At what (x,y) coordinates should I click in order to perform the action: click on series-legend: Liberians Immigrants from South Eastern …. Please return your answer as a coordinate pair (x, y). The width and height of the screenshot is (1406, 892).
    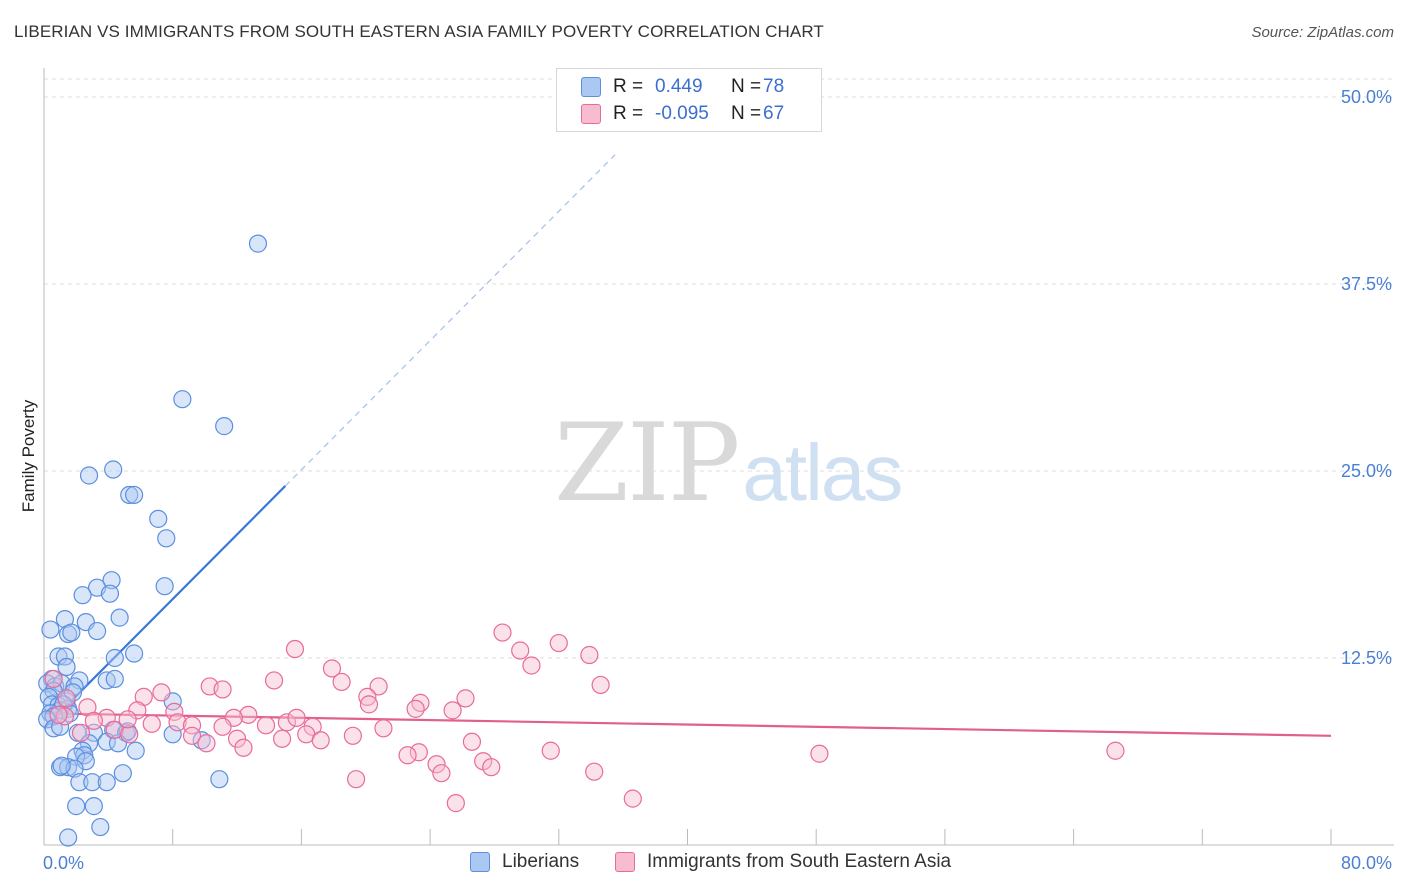
    Looking at the image, I should click on (703, 864).